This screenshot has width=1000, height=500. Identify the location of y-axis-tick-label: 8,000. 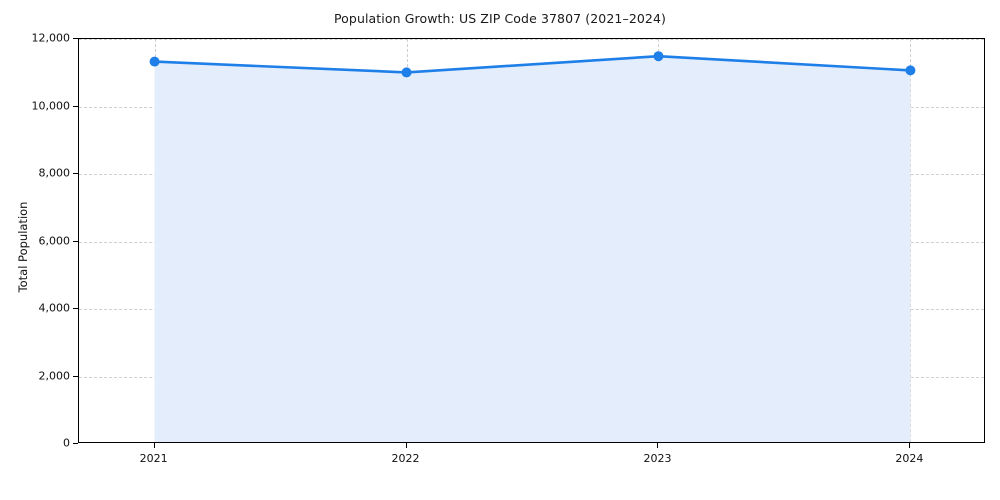
(54, 173).